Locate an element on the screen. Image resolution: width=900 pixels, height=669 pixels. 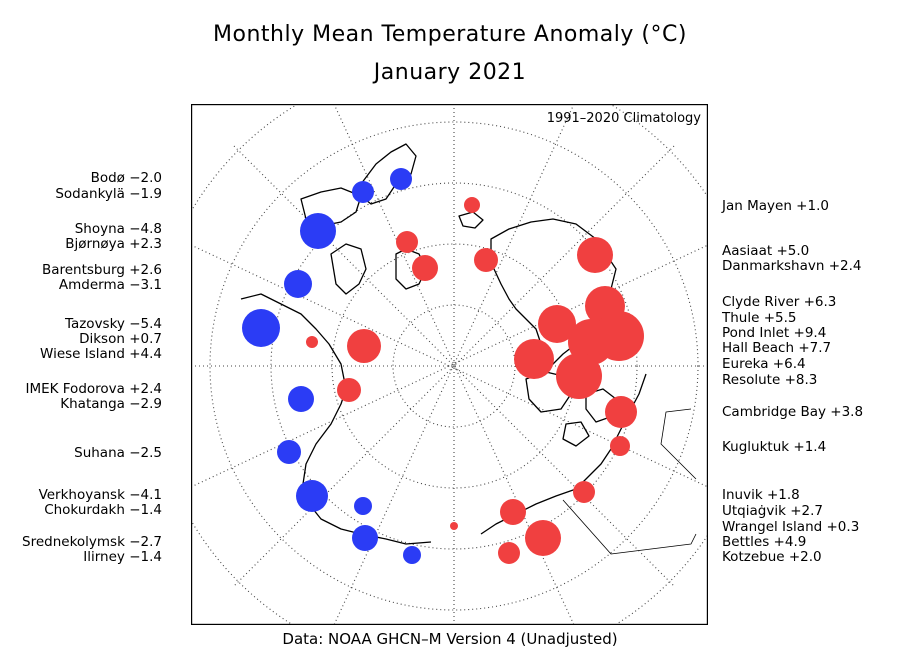
label-hall-beach: Hall Beach +7.7 is located at coordinates (777, 348).